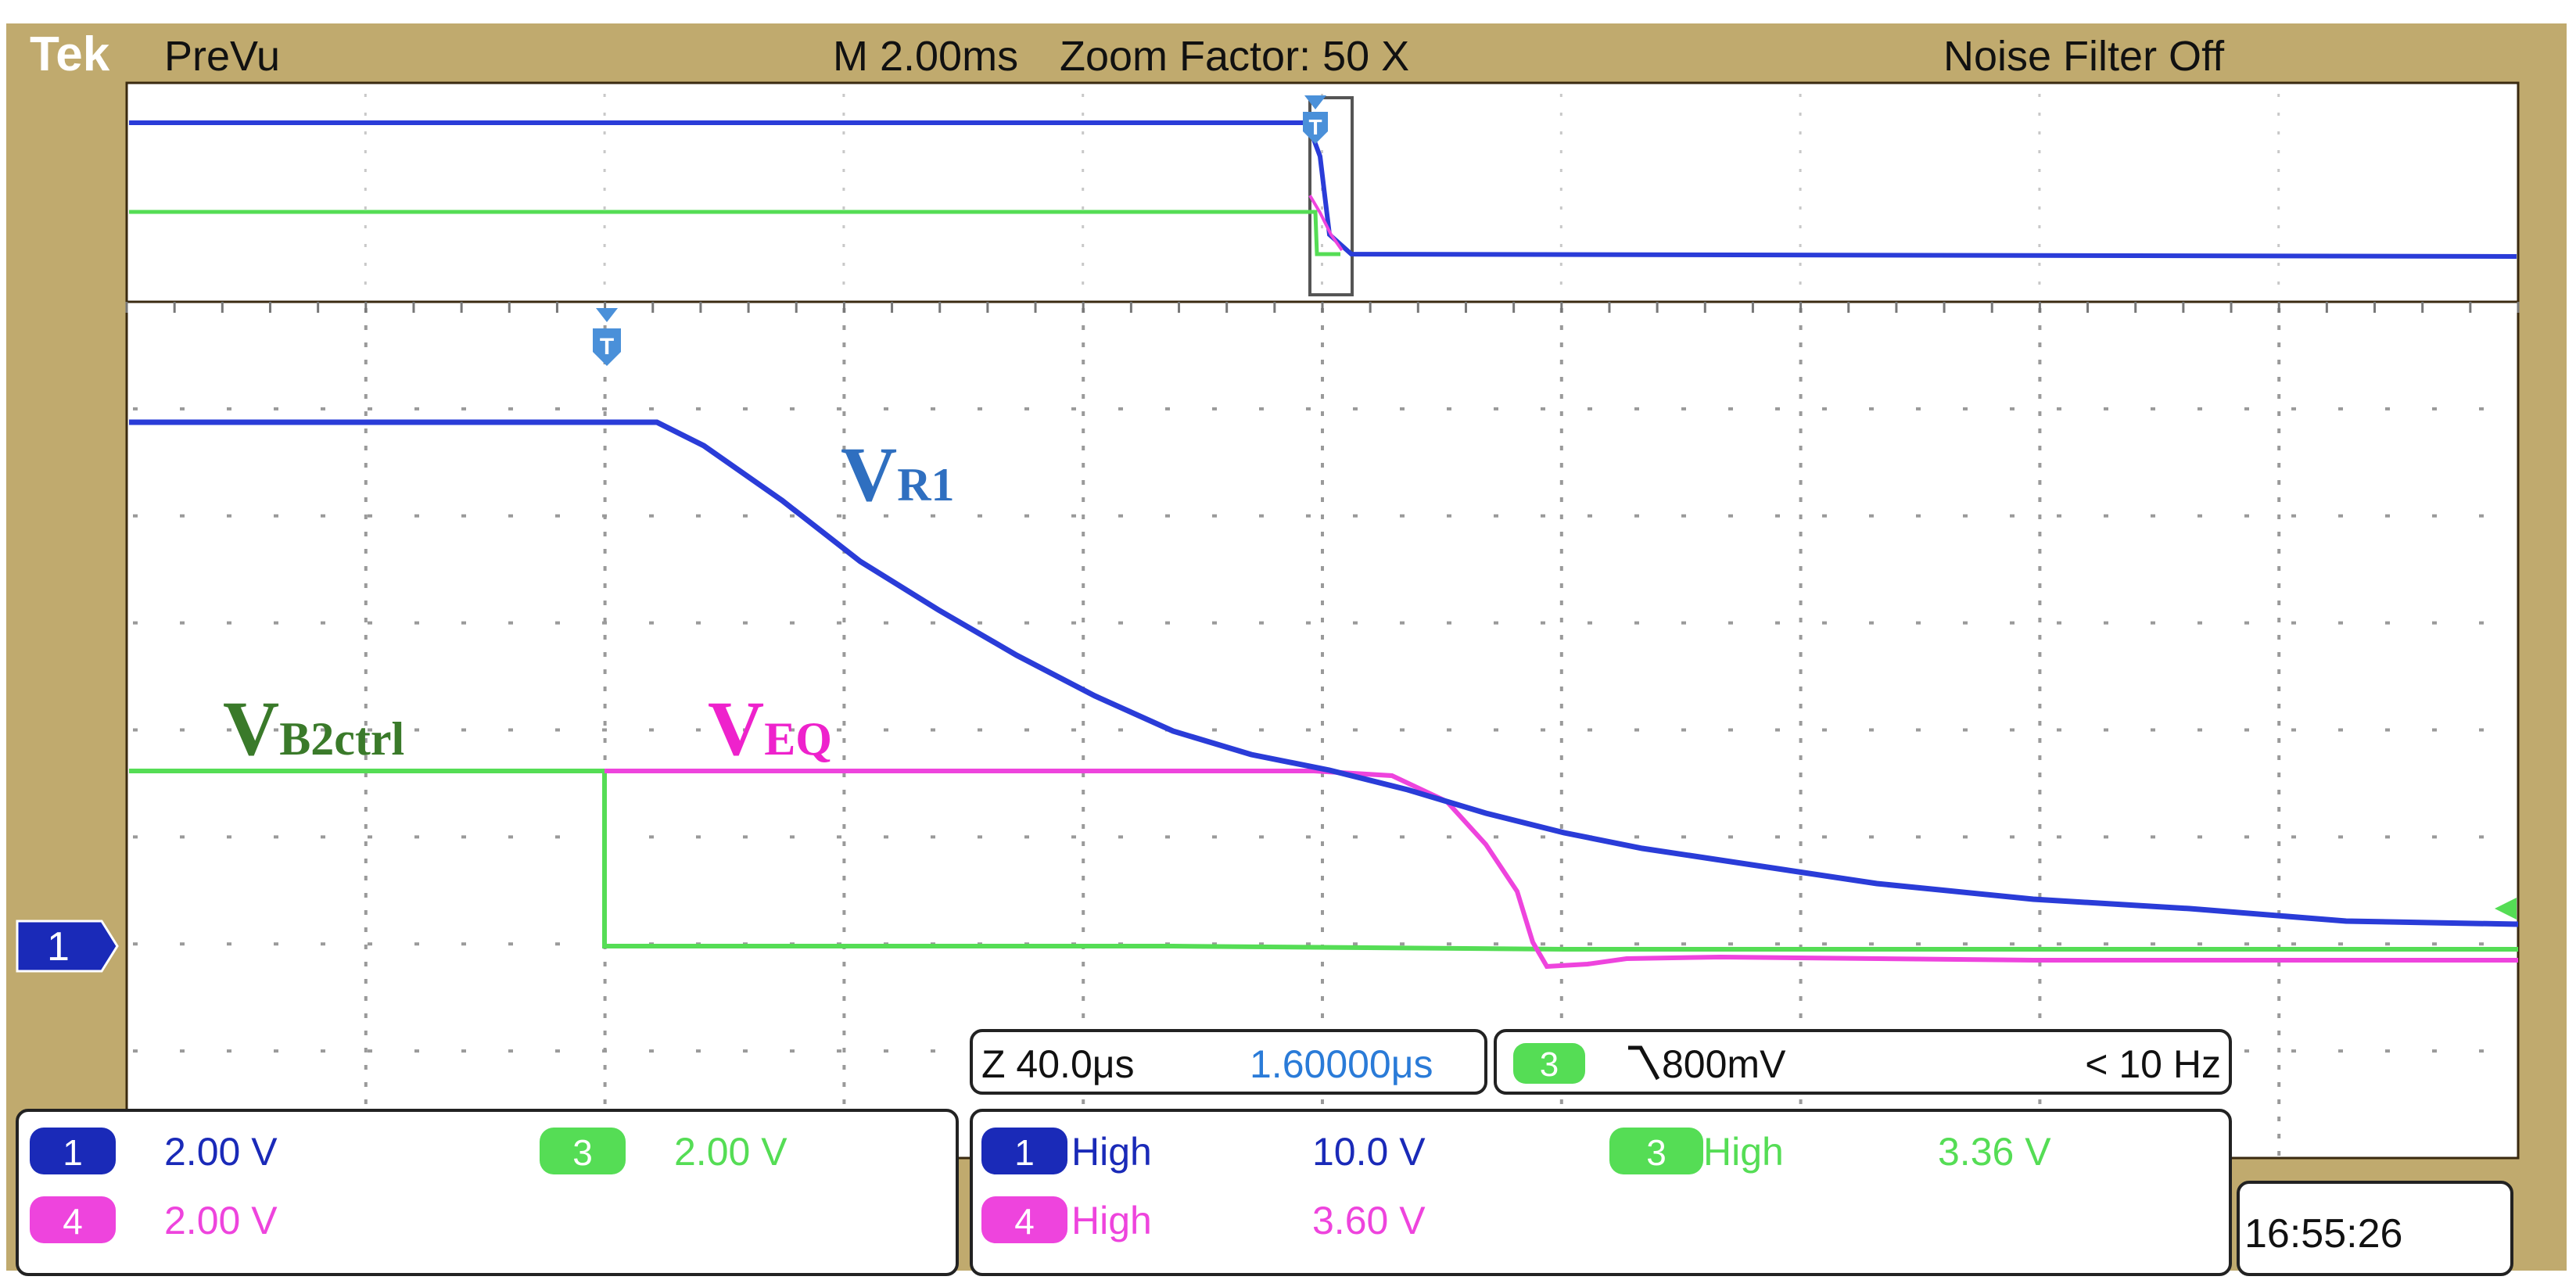  I want to click on overview-trace-ch4, so click(1326, 223).